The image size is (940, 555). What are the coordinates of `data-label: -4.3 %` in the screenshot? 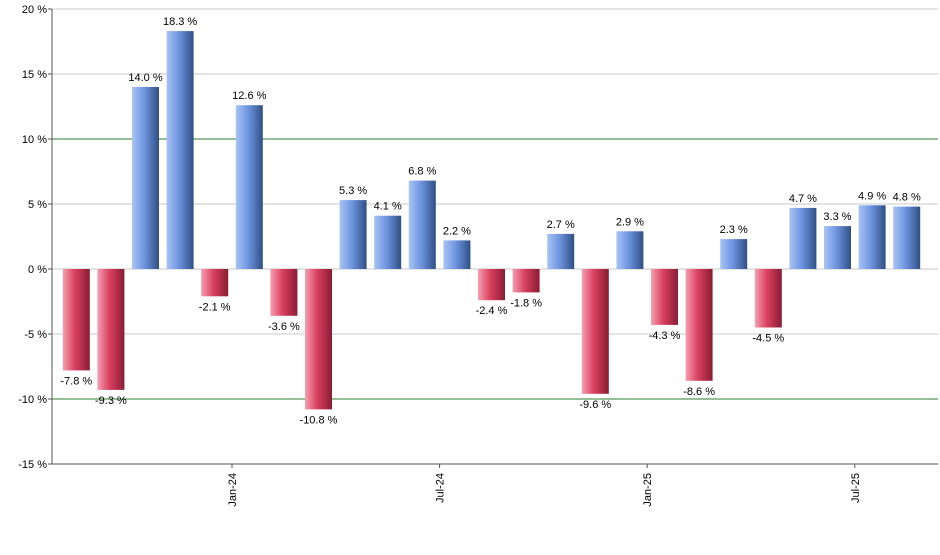 It's located at (665, 336).